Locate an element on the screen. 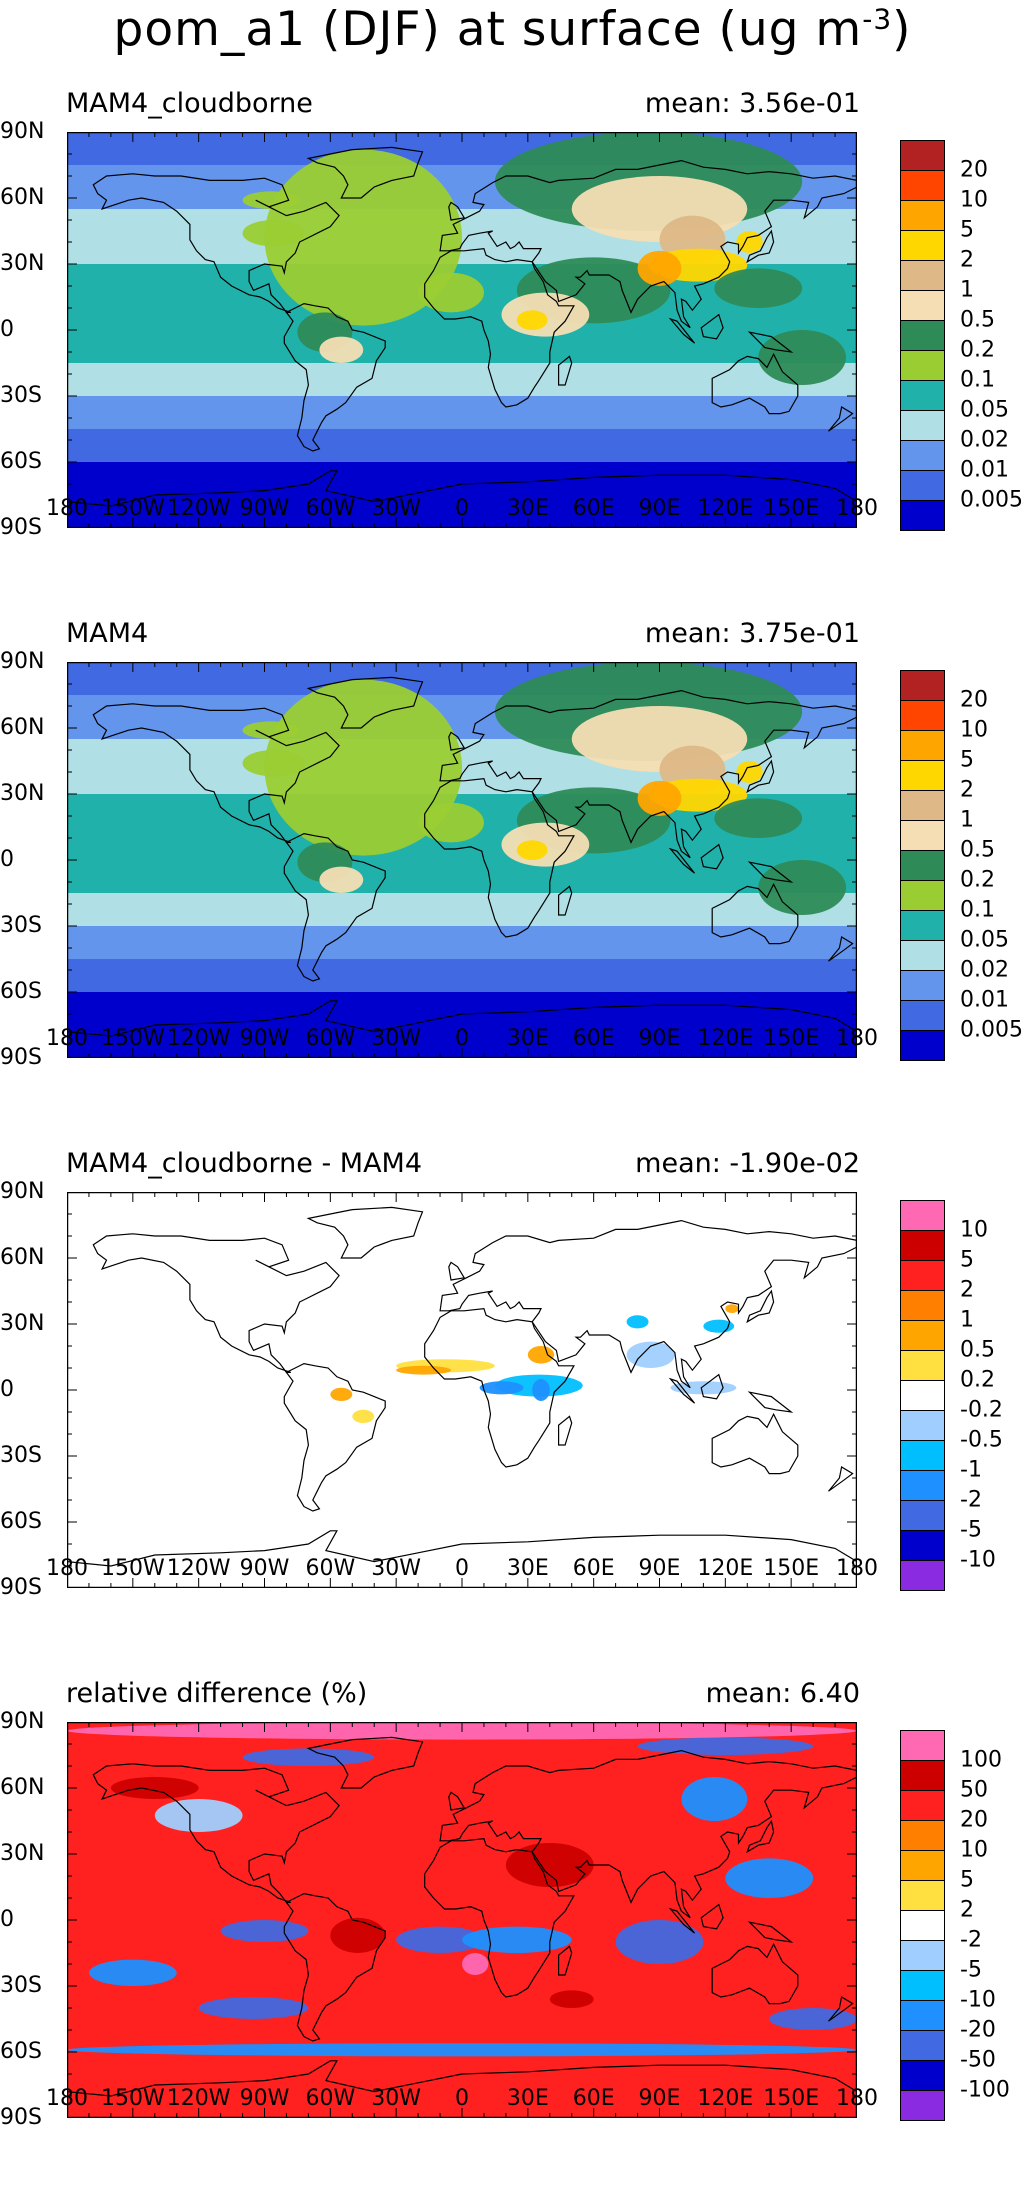 Image resolution: width=1025 pixels, height=2198 pixels. europe-asia-outline is located at coordinates (648, 1834).